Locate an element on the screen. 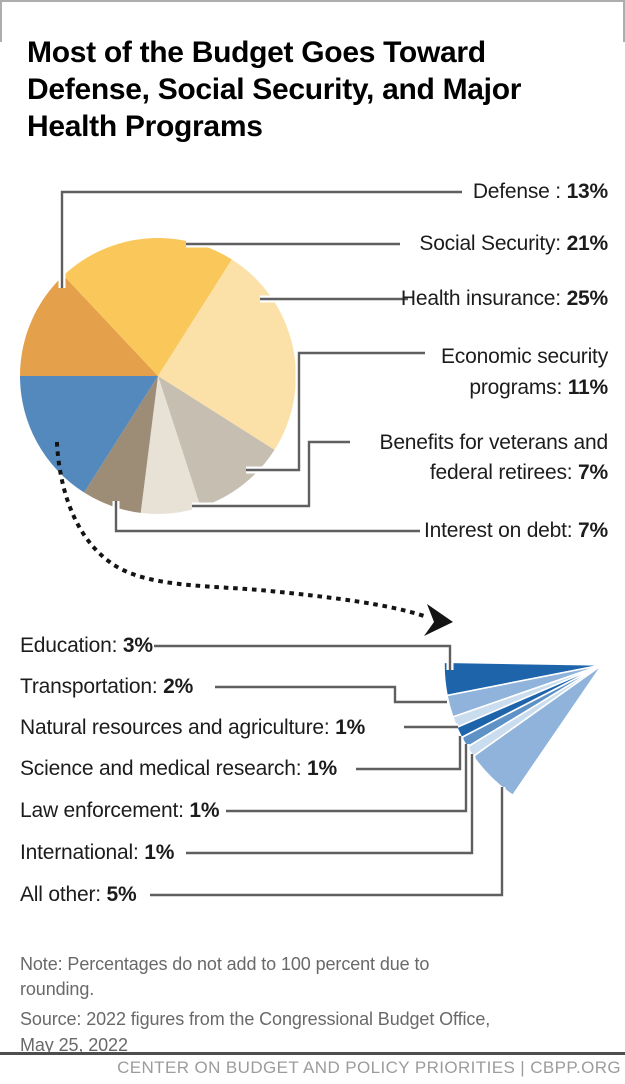 The width and height of the screenshot is (625, 1084). fan-label-international: International: 1% is located at coordinates (97, 853).